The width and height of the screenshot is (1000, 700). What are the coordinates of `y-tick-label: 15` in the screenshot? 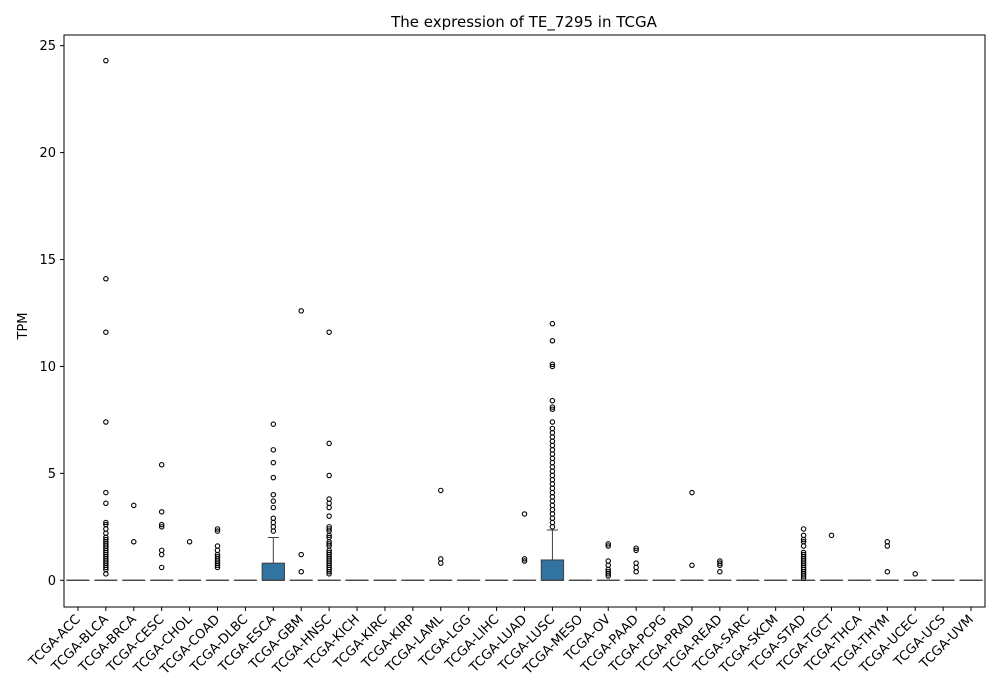 It's located at (47, 260).